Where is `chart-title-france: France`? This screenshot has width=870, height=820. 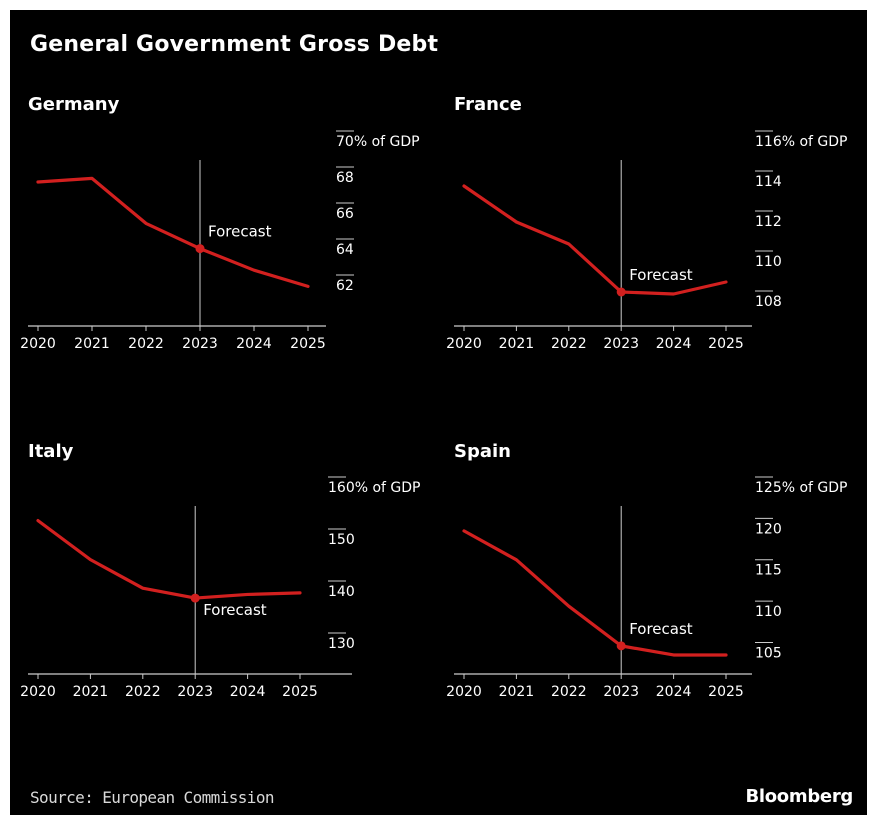 chart-title-france: France is located at coordinates (488, 104).